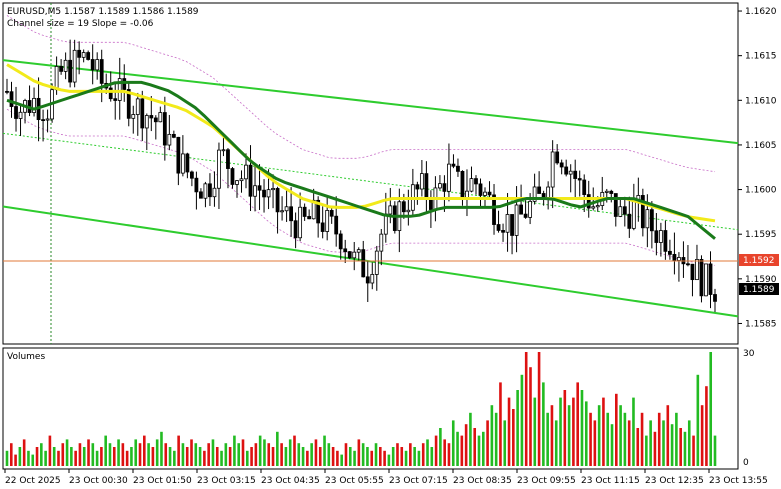  I want to click on x-tick-label: 23 Oct 13:55, so click(738, 481).